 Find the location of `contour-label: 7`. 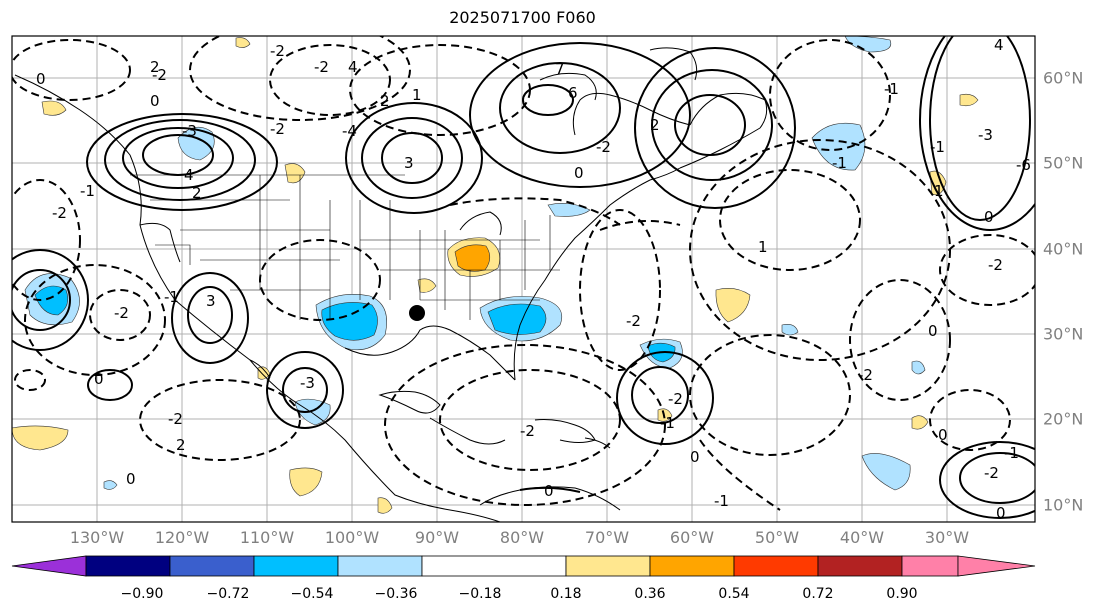

contour-label: 7 is located at coordinates (560, 69).